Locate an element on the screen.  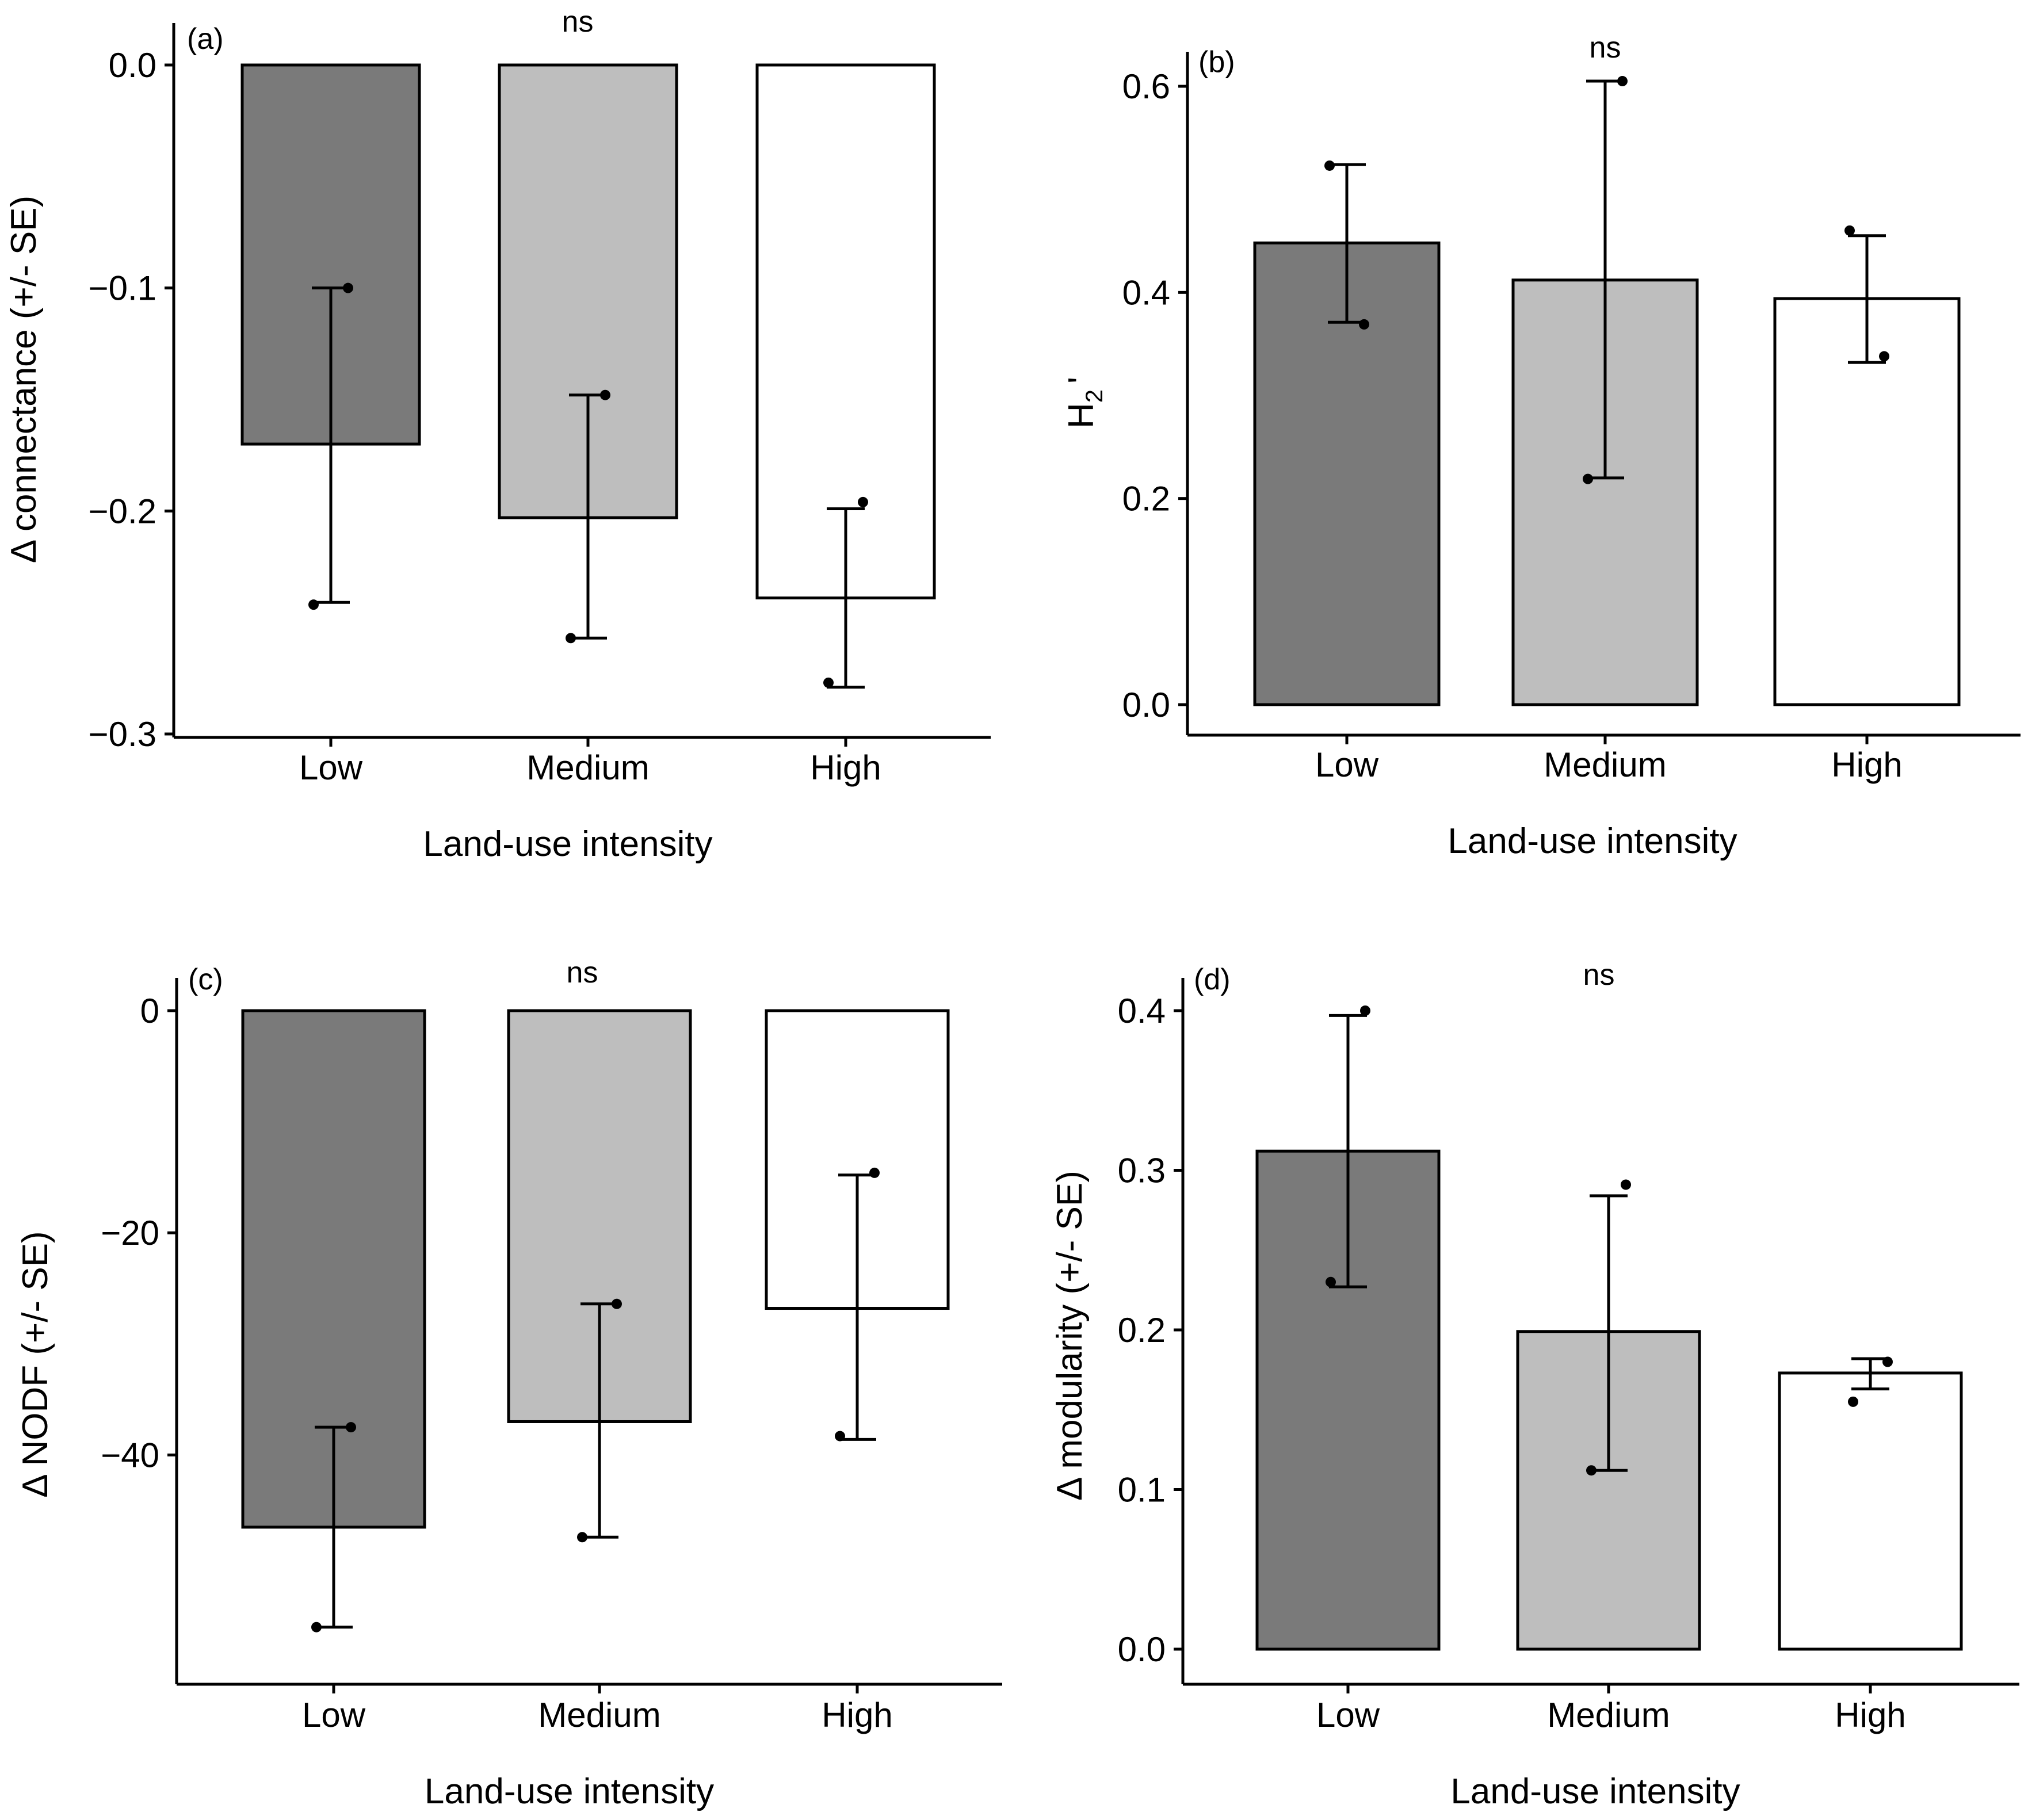
panel-tag: (a) is located at coordinates (205, 39).